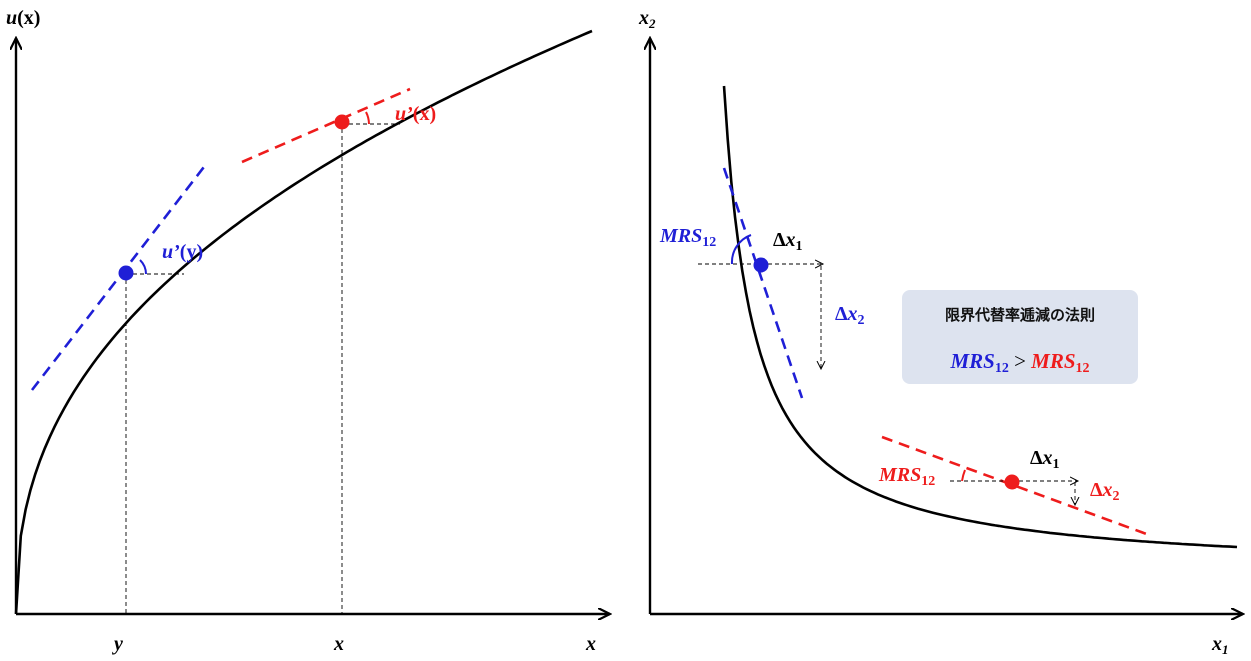 This screenshot has height=661, width=1251. I want to click on tick-label-y: y, so click(117, 644).